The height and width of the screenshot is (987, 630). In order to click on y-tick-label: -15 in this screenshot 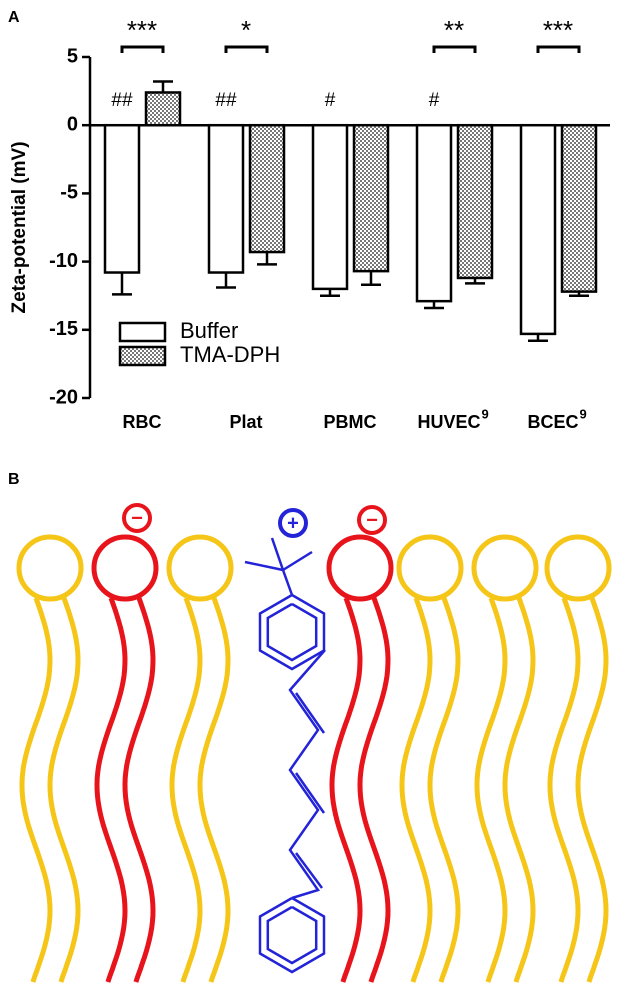, I will do `click(63, 329)`.